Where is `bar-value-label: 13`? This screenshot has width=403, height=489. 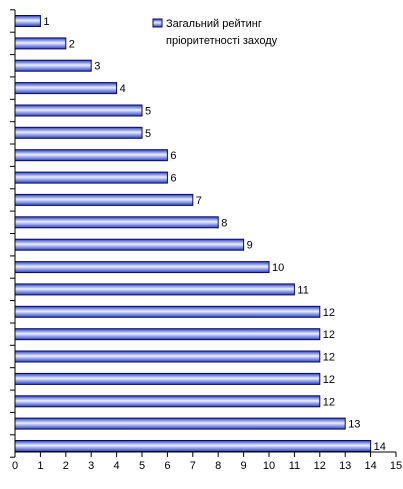 bar-value-label: 13 is located at coordinates (354, 425).